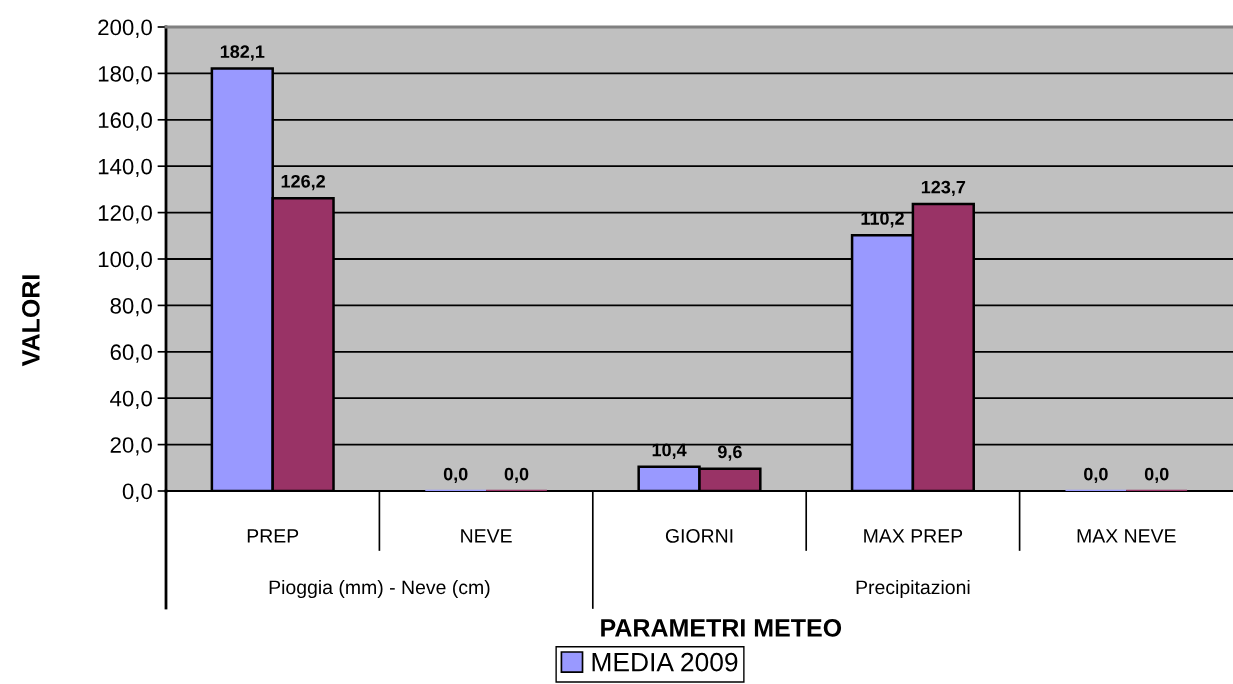 The image size is (1233, 684). Describe the element at coordinates (242, 53) in the screenshot. I see `data-label: 182,1` at that location.